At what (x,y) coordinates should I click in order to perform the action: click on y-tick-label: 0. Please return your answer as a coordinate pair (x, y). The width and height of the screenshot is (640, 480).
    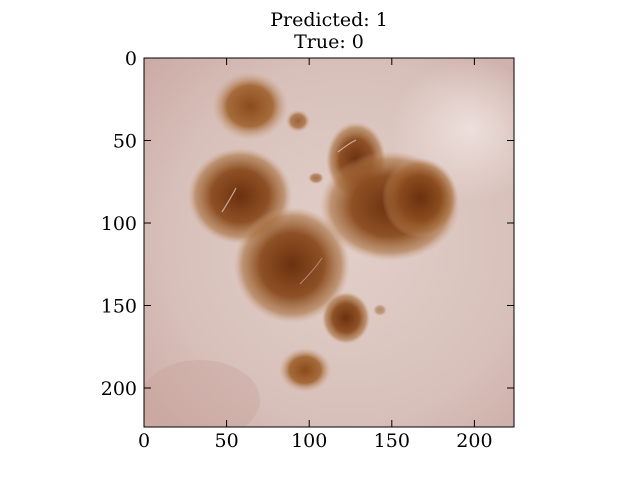
    Looking at the image, I should click on (131, 59).